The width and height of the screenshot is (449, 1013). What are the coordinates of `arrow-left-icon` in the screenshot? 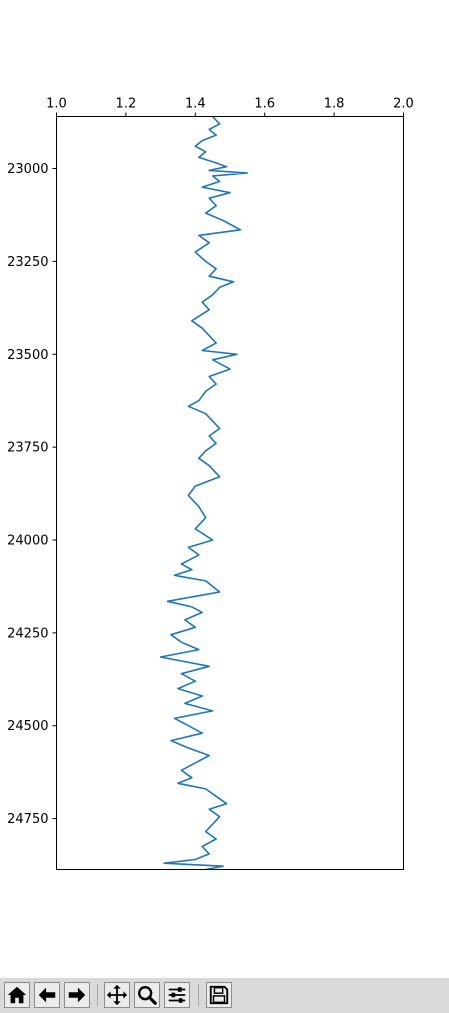 It's located at (47, 995).